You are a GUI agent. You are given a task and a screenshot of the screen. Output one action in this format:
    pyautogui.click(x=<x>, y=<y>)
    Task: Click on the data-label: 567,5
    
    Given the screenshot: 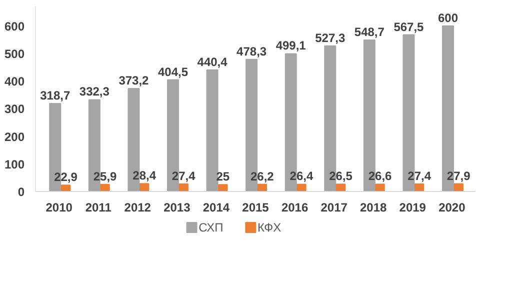 What is the action you would take?
    pyautogui.click(x=409, y=27)
    